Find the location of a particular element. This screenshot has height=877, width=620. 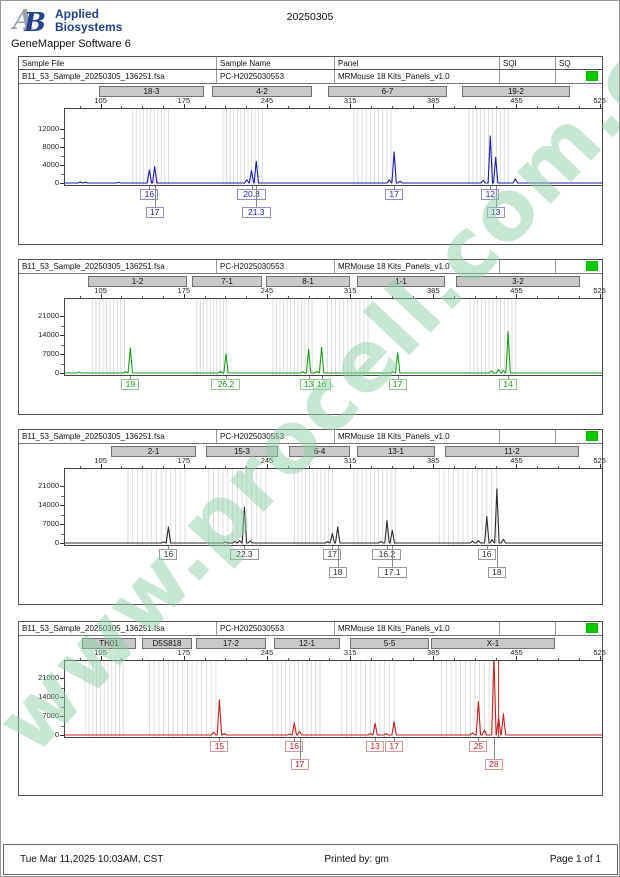

allele-label: 15 is located at coordinates (219, 746).